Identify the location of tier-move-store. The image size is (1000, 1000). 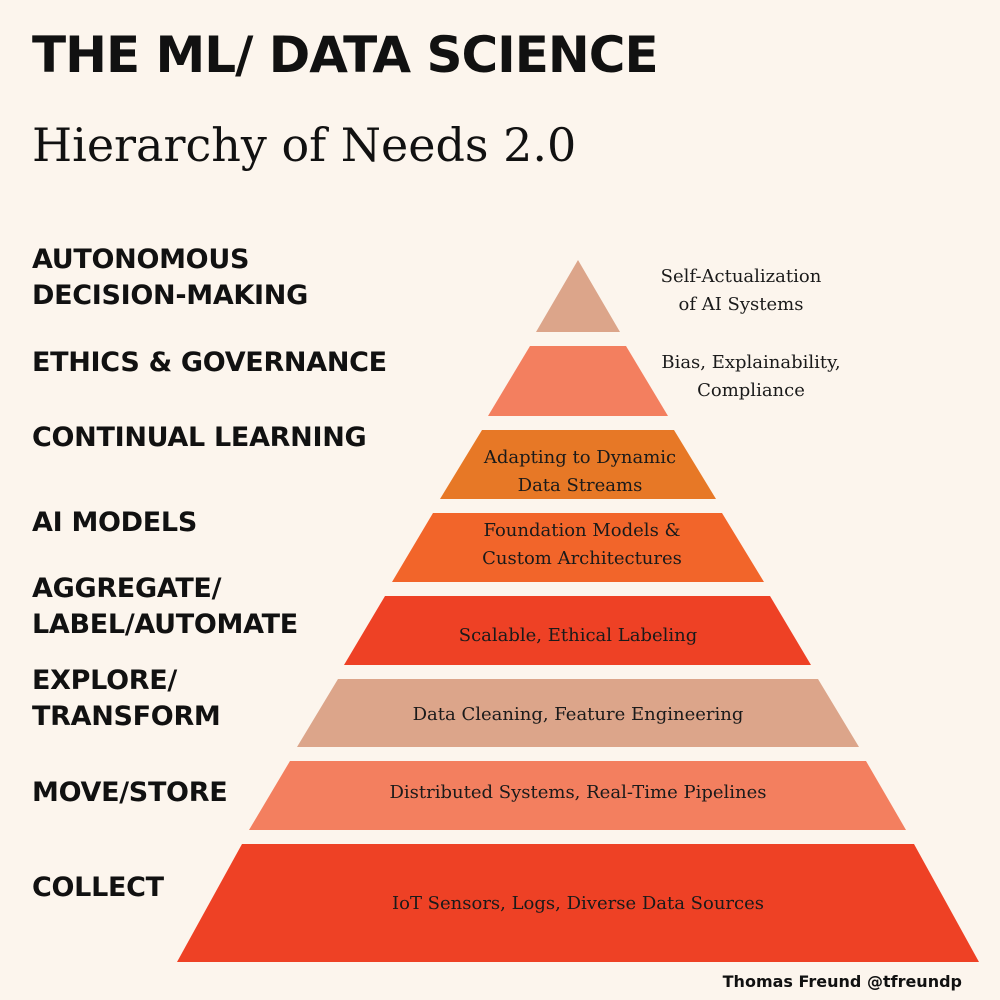
(577, 795).